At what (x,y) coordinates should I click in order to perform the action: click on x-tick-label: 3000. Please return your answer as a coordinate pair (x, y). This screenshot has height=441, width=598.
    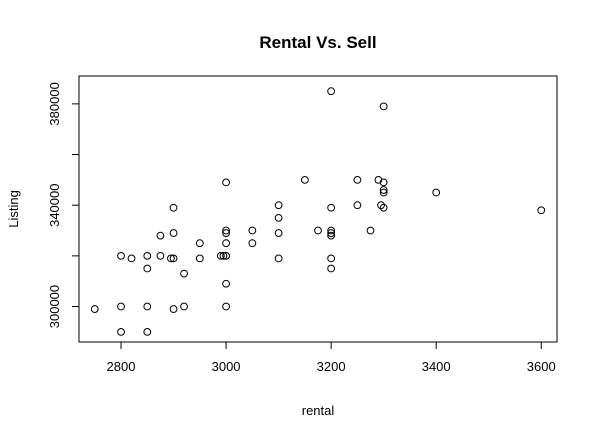
    Looking at the image, I should click on (226, 366).